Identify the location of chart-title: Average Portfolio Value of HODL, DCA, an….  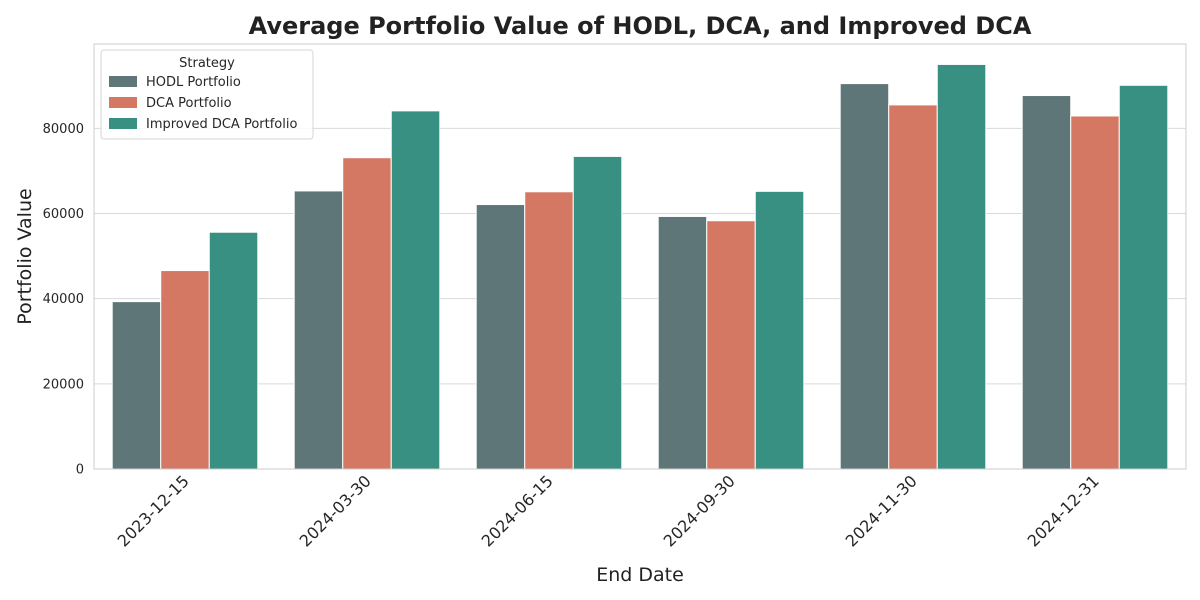
(640, 26).